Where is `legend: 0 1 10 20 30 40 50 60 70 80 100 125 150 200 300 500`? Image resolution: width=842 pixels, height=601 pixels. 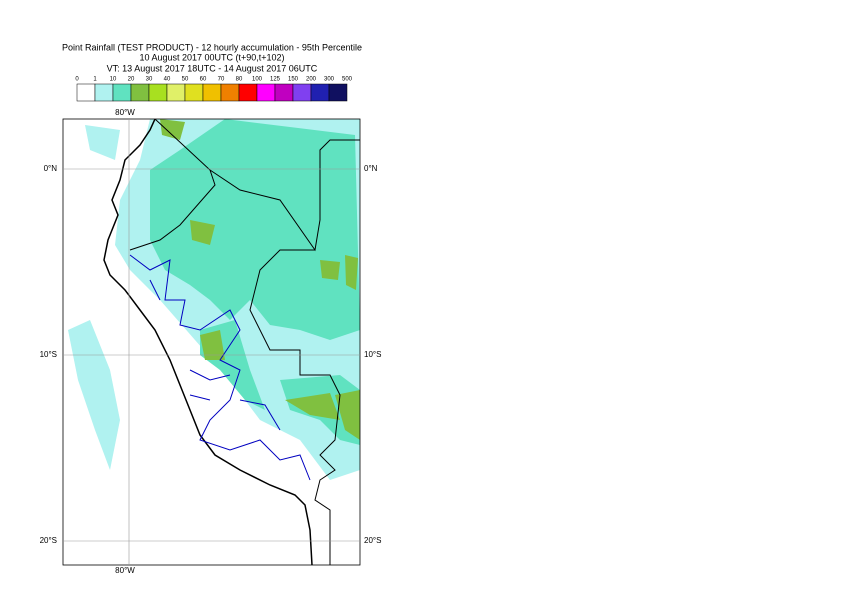
legend: 0 1 10 20 30 40 50 60 70 80 100 125 150 200 300 500 is located at coordinates (214, 89).